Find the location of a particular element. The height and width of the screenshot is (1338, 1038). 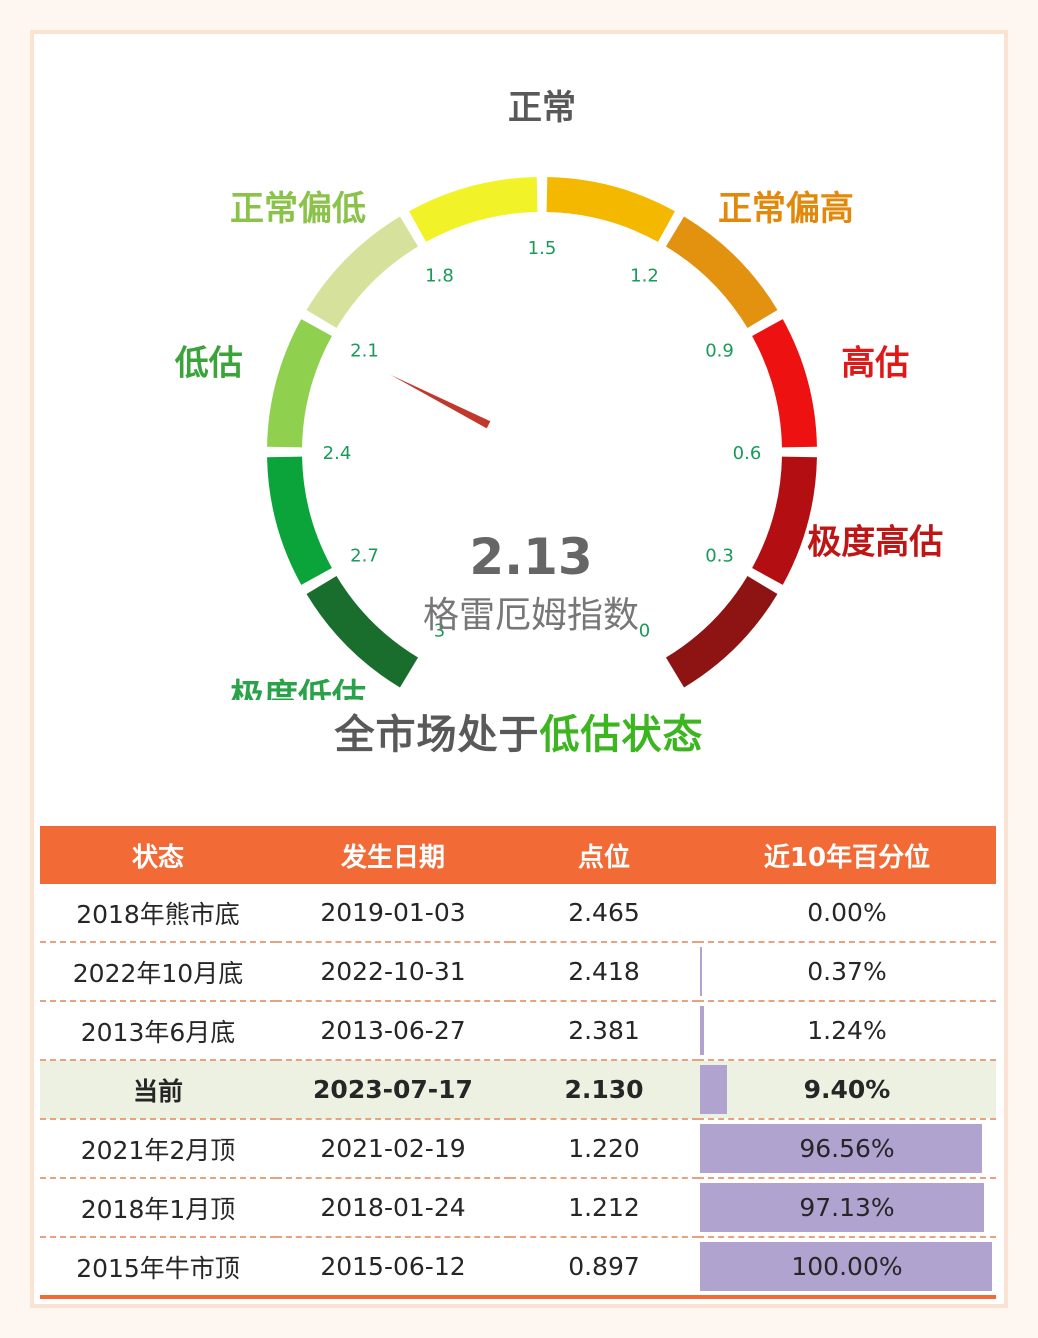

row-percentile: 1.24% is located at coordinates (847, 1031).